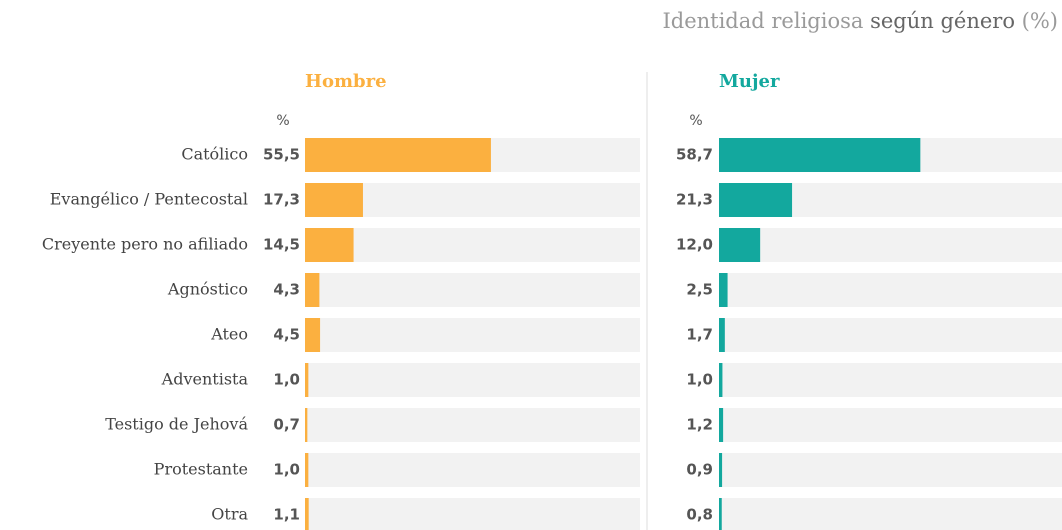 The width and height of the screenshot is (1062, 530). I want to click on value-label: 21,3, so click(694, 200).